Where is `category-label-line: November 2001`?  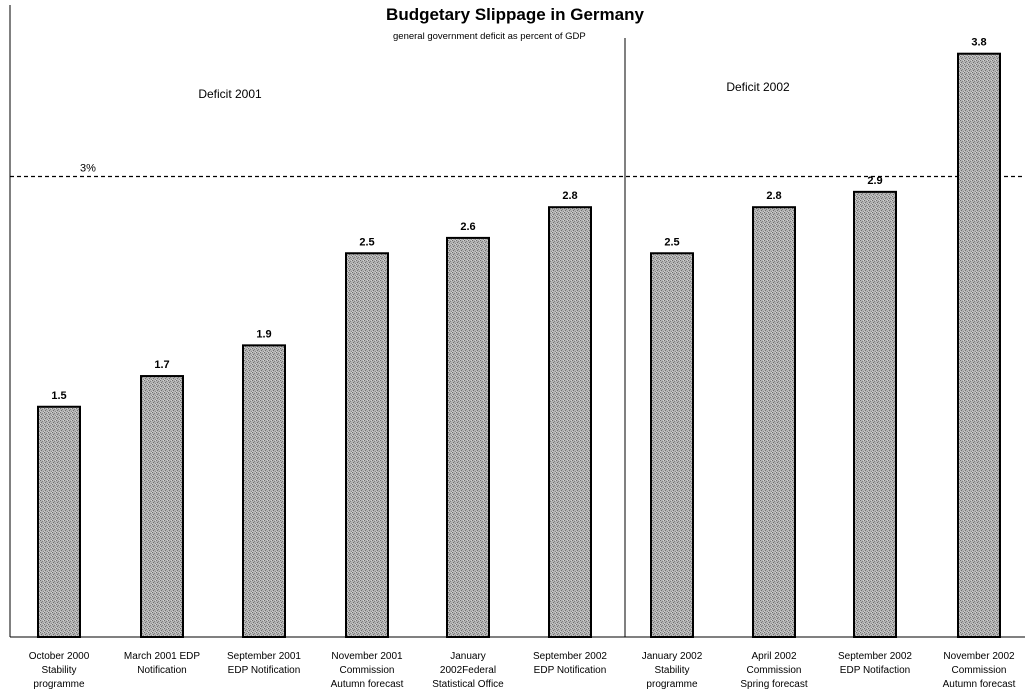
category-label-line: November 2001 is located at coordinates (367, 656).